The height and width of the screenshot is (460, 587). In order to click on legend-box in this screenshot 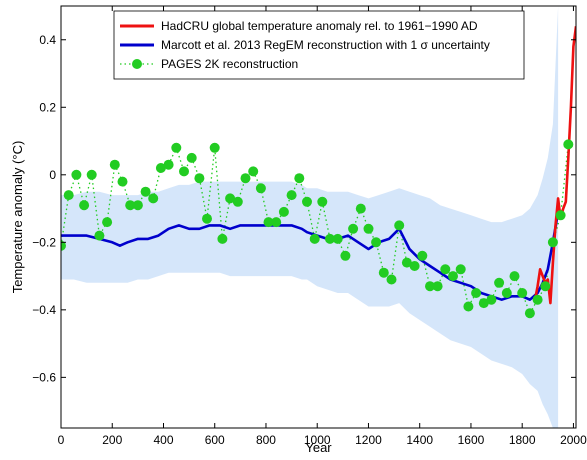, I will do `click(319, 45)`.